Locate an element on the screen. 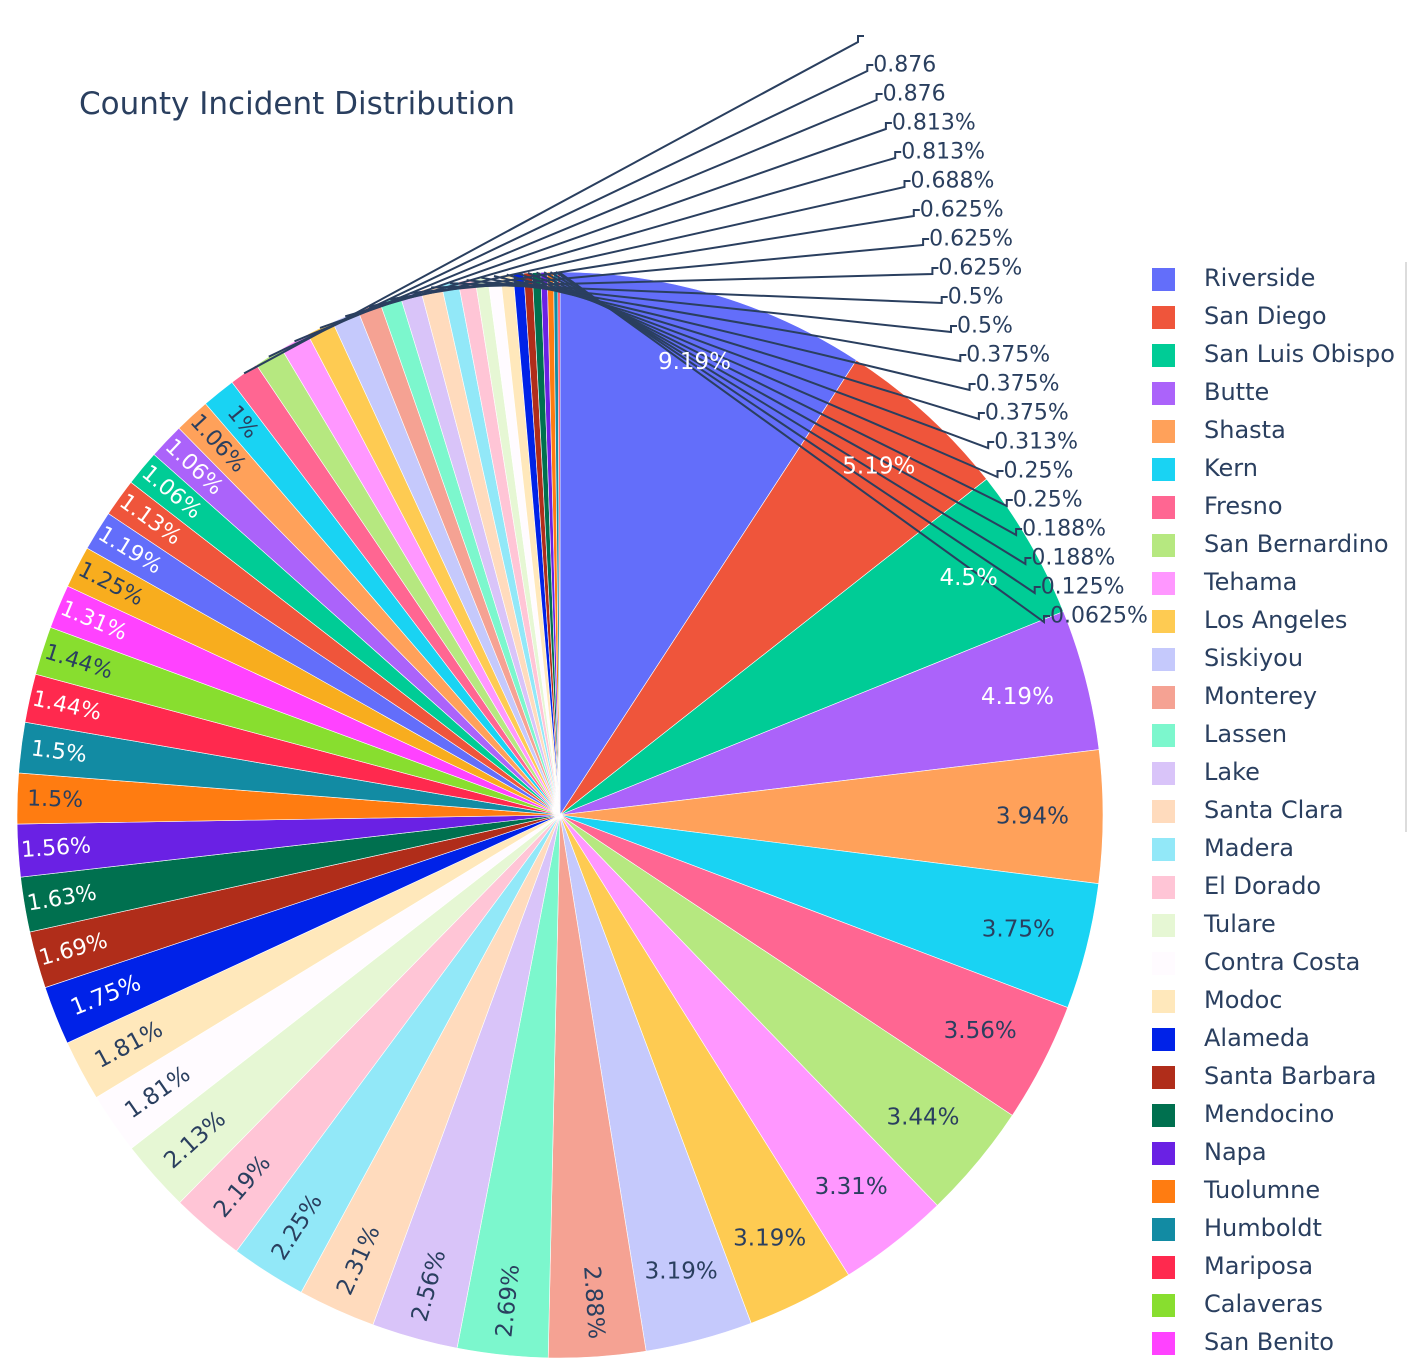 This screenshot has height=1370, width=1408. legend-item: Calaveras is located at coordinates (1274, 1305).